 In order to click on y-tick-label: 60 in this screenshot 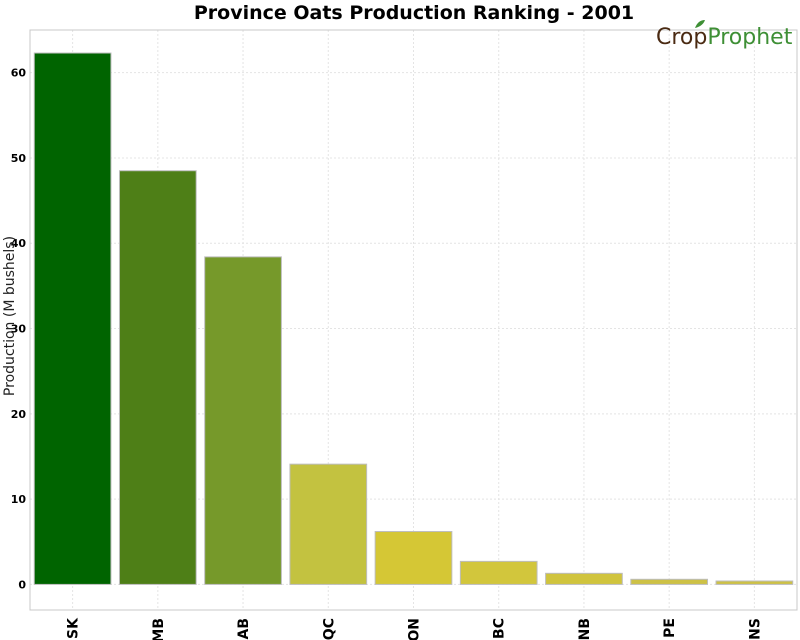, I will do `click(19, 73)`.